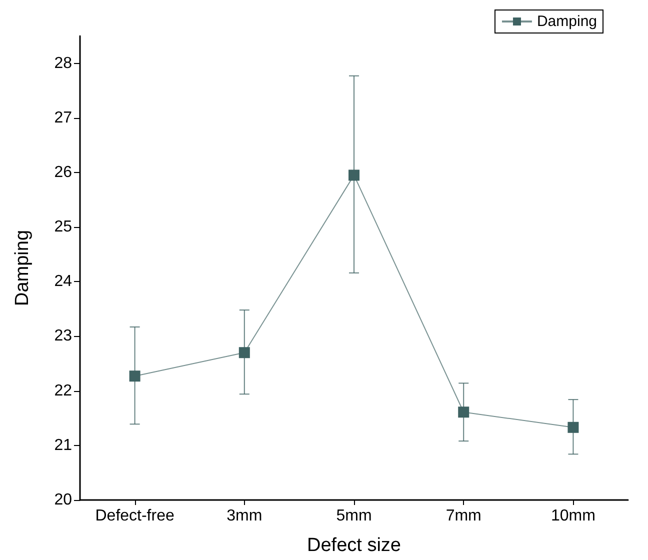  What do you see at coordinates (573, 516) in the screenshot?
I see `x-tick-label: 10mm` at bounding box center [573, 516].